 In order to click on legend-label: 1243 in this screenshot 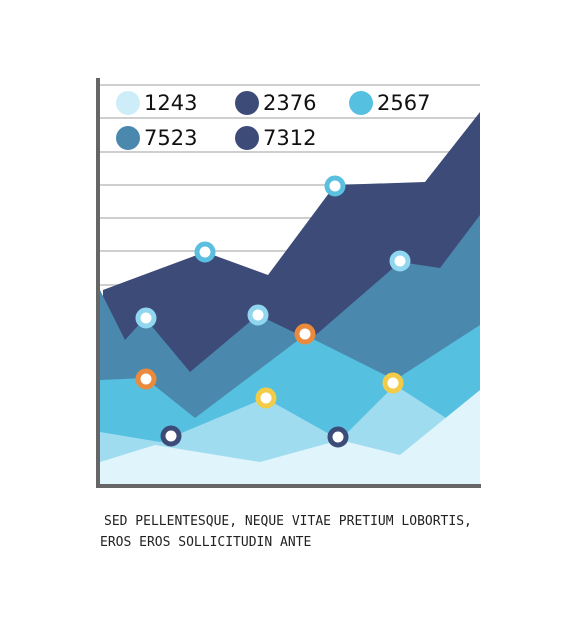, I will do `click(170, 103)`.